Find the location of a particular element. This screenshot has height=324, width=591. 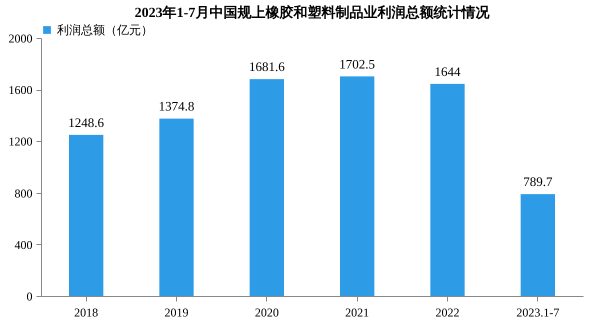

data-label: 1374.8 is located at coordinates (176, 106).